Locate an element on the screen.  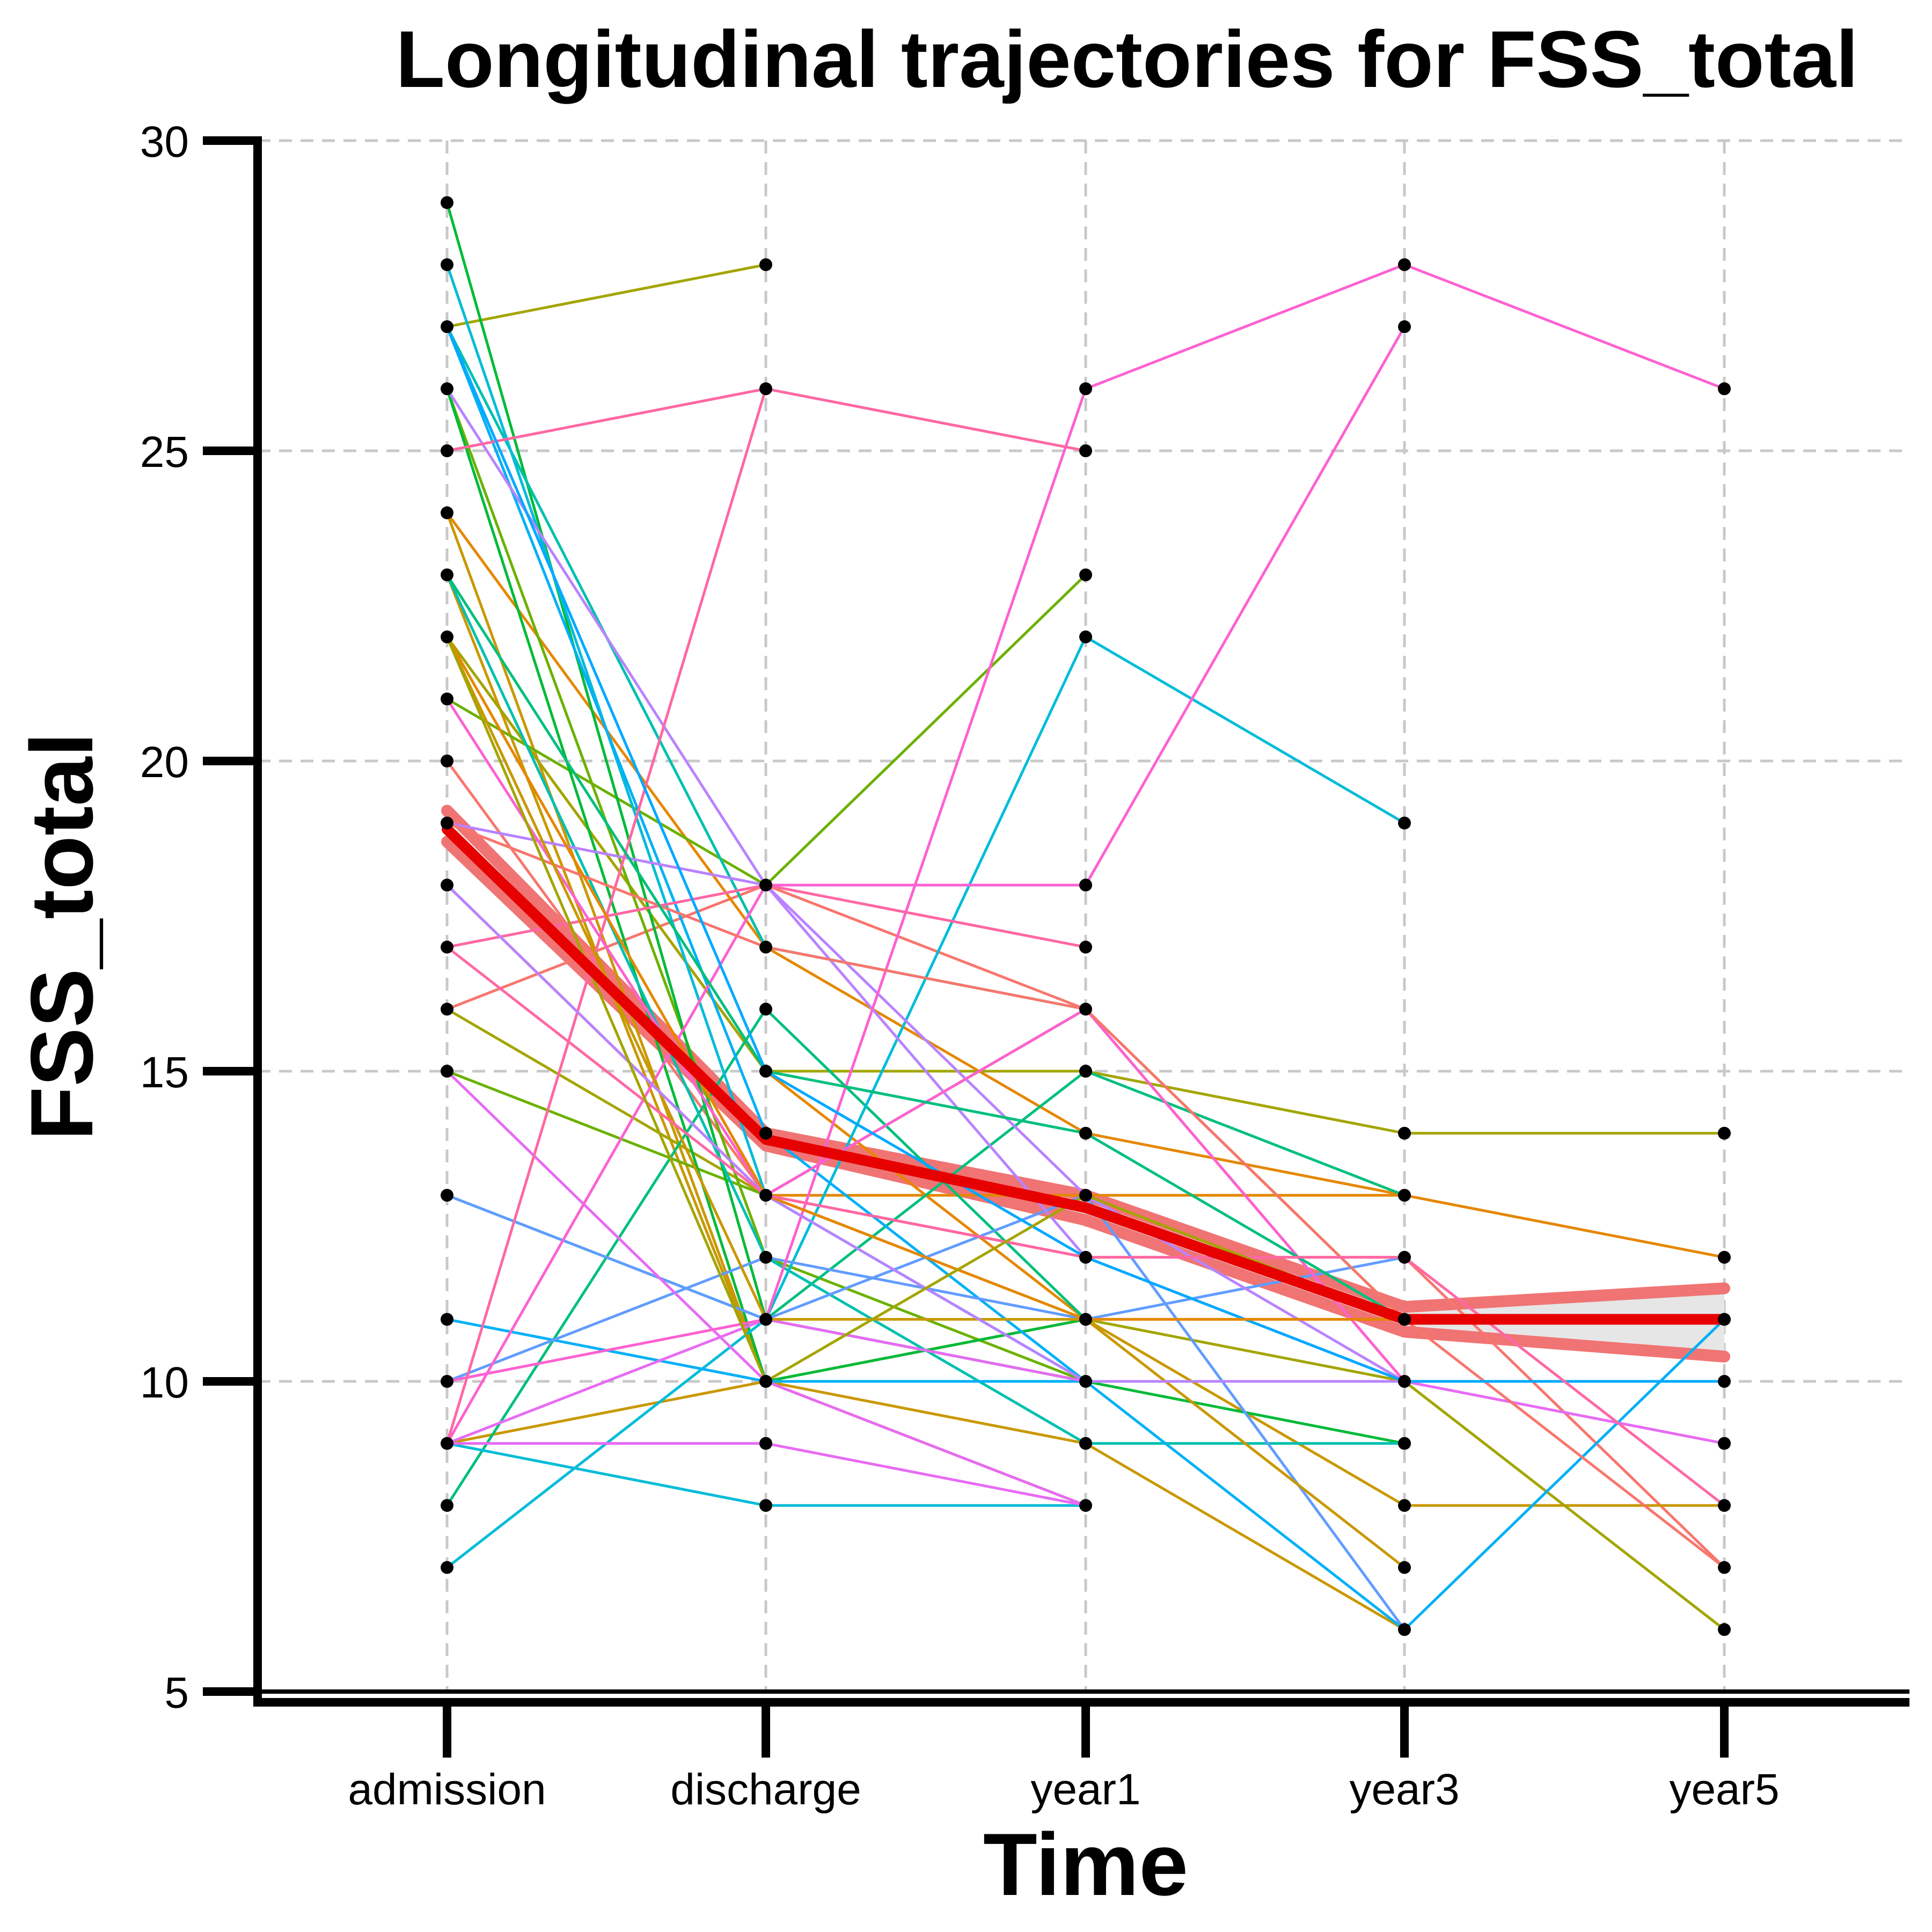
y-tick-label-0: 5 is located at coordinates (176, 1692).